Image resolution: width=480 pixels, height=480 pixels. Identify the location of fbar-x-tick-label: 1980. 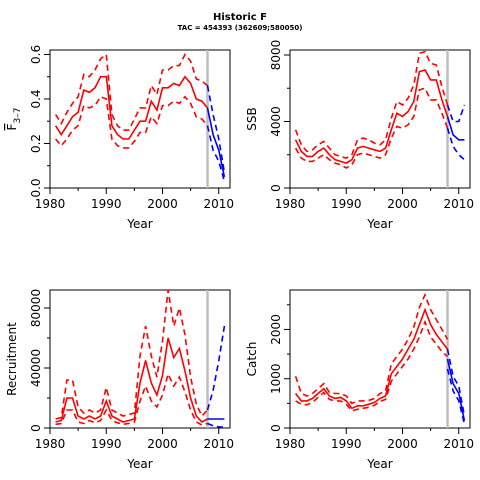
(50, 204).